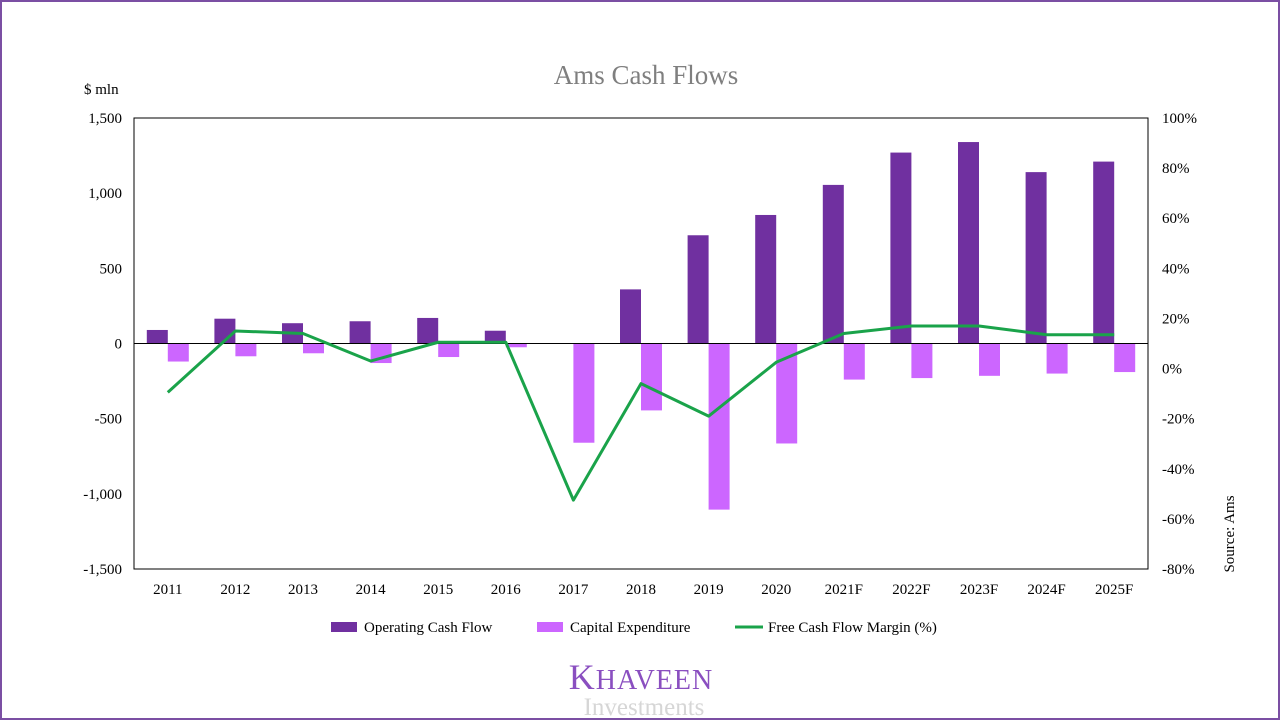 The height and width of the screenshot is (720, 1280). What do you see at coordinates (1178, 520) in the screenshot?
I see `right-axis-tick-label: -60%` at bounding box center [1178, 520].